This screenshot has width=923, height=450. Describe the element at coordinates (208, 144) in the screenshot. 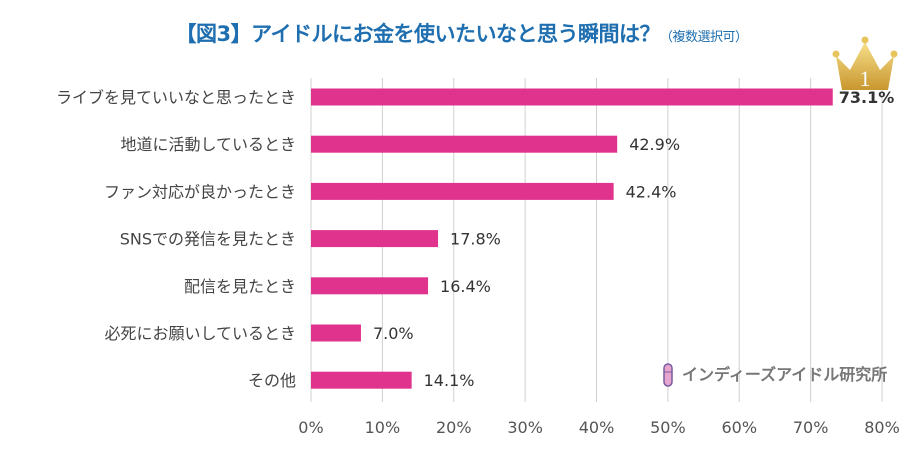

I see `category-label: 地道に活動しているとき` at that location.